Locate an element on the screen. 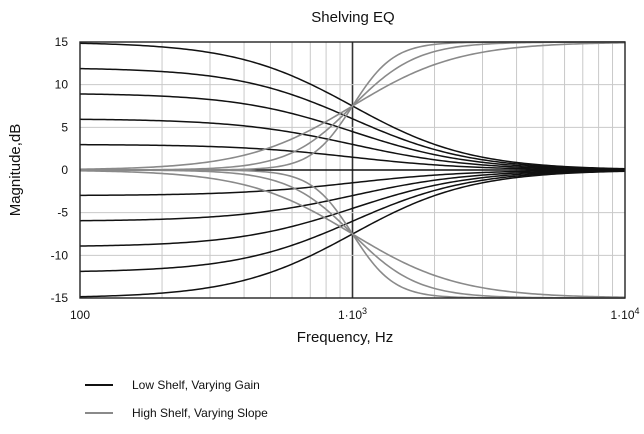 Image resolution: width=644 pixels, height=434 pixels. y-axis-label: Magnitude,dB is located at coordinates (15, 170).